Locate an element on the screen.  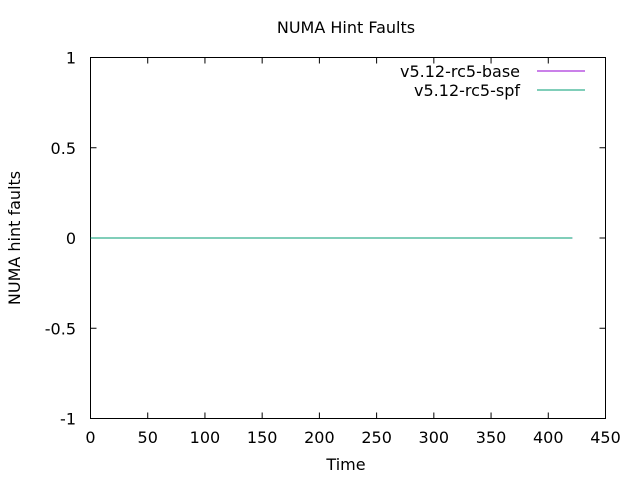
x-tick-label: 200 is located at coordinates (319, 437).